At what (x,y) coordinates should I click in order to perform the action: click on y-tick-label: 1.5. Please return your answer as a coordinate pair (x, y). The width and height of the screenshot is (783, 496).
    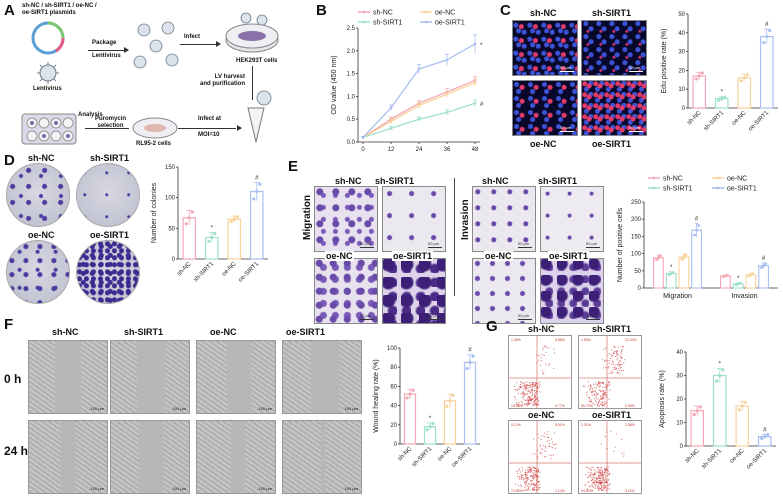
    Looking at the image, I should click on (351, 75).